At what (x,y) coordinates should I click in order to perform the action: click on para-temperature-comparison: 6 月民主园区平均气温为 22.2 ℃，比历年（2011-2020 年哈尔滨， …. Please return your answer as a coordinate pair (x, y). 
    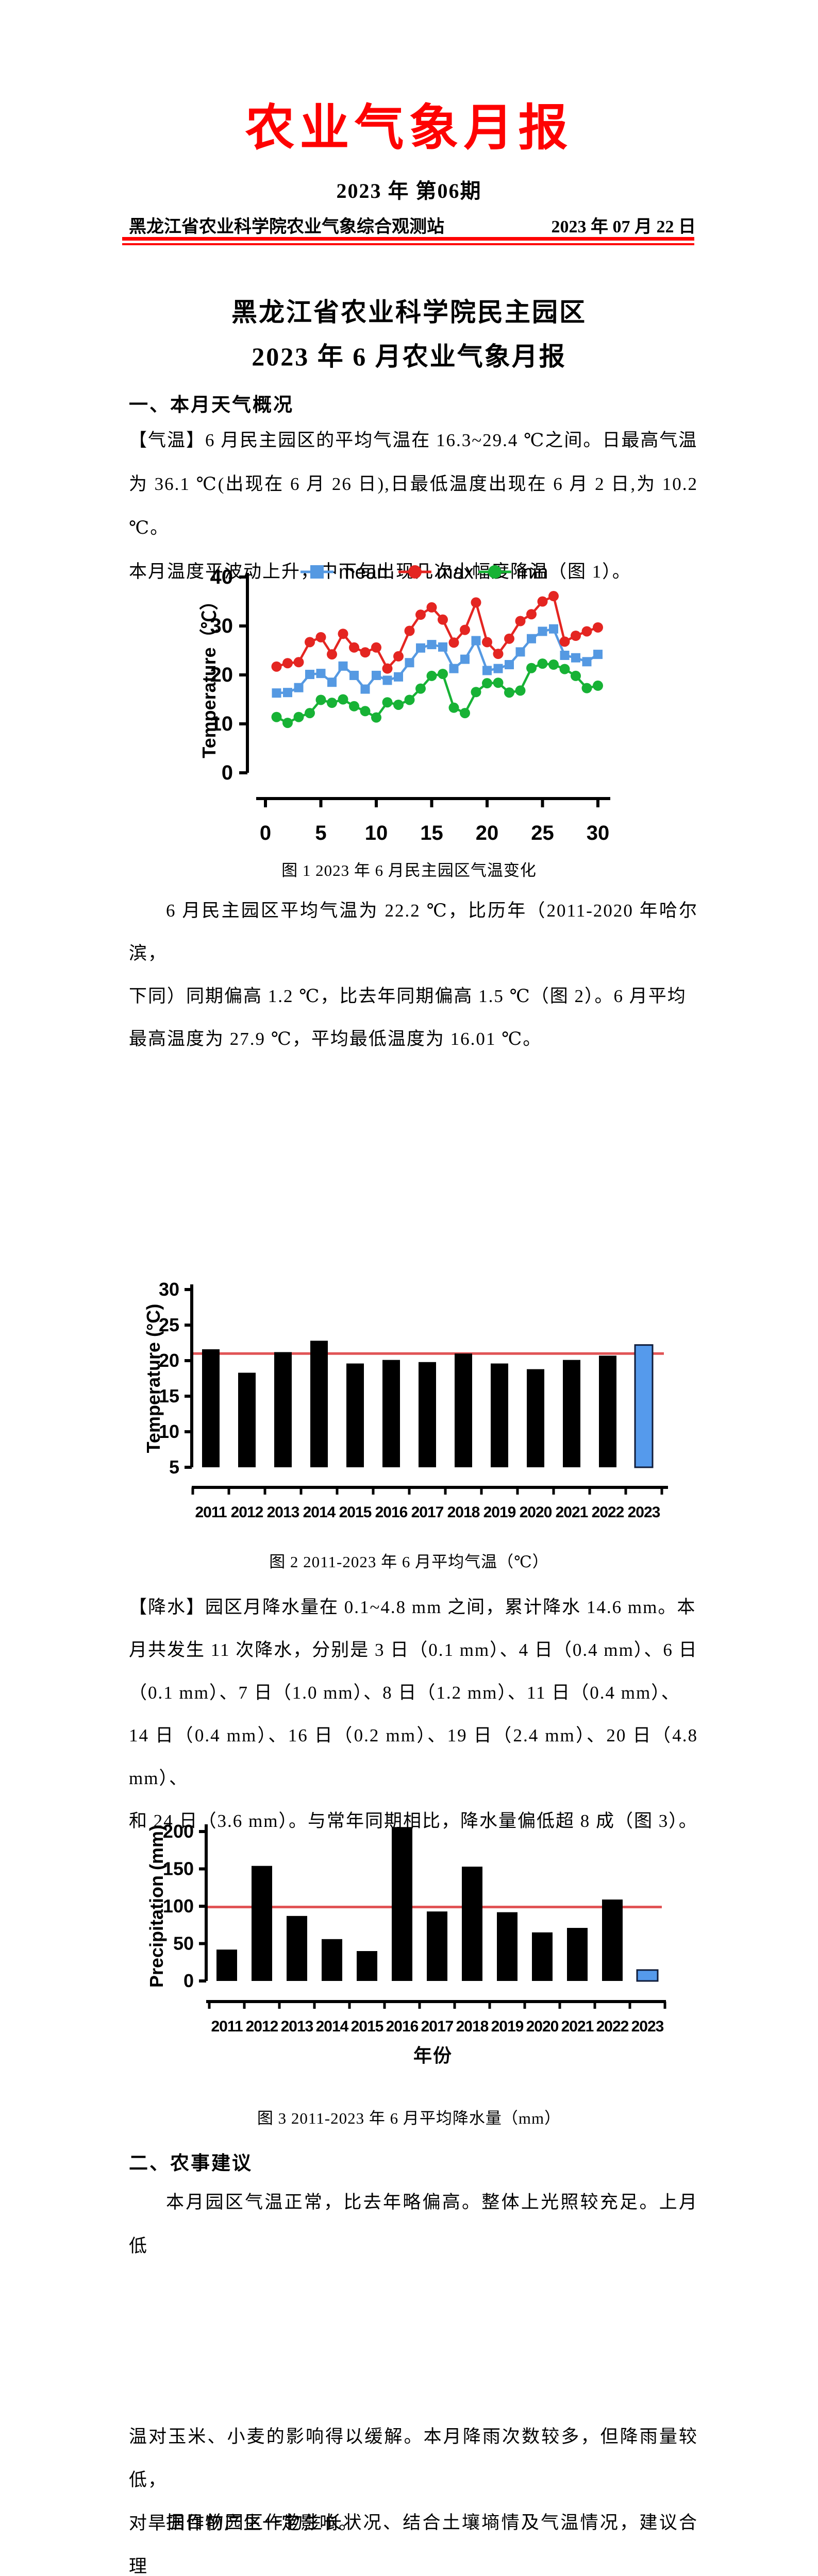
    Looking at the image, I should click on (413, 975).